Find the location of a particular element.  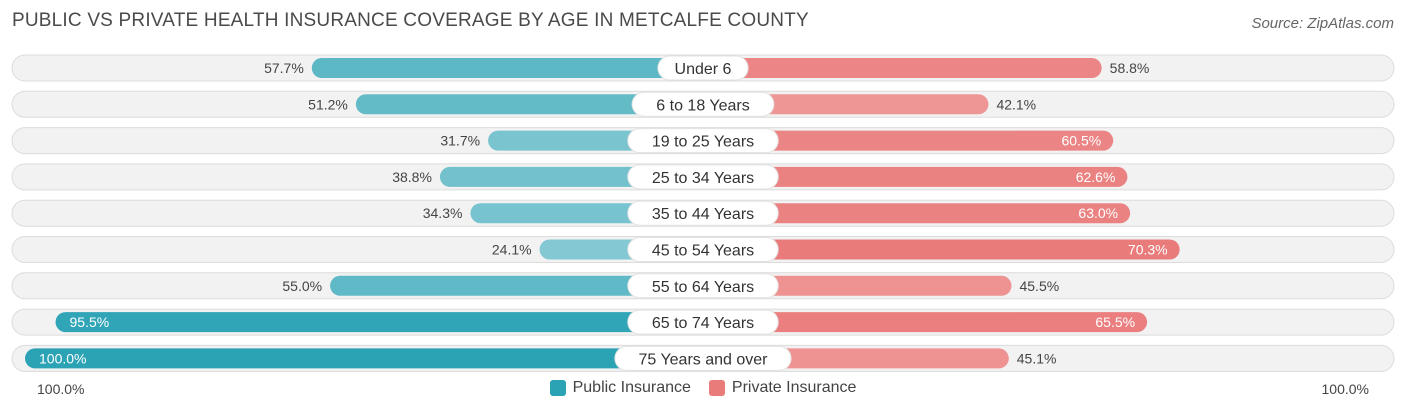

category-label: 19 to 25 Years is located at coordinates (703, 142).